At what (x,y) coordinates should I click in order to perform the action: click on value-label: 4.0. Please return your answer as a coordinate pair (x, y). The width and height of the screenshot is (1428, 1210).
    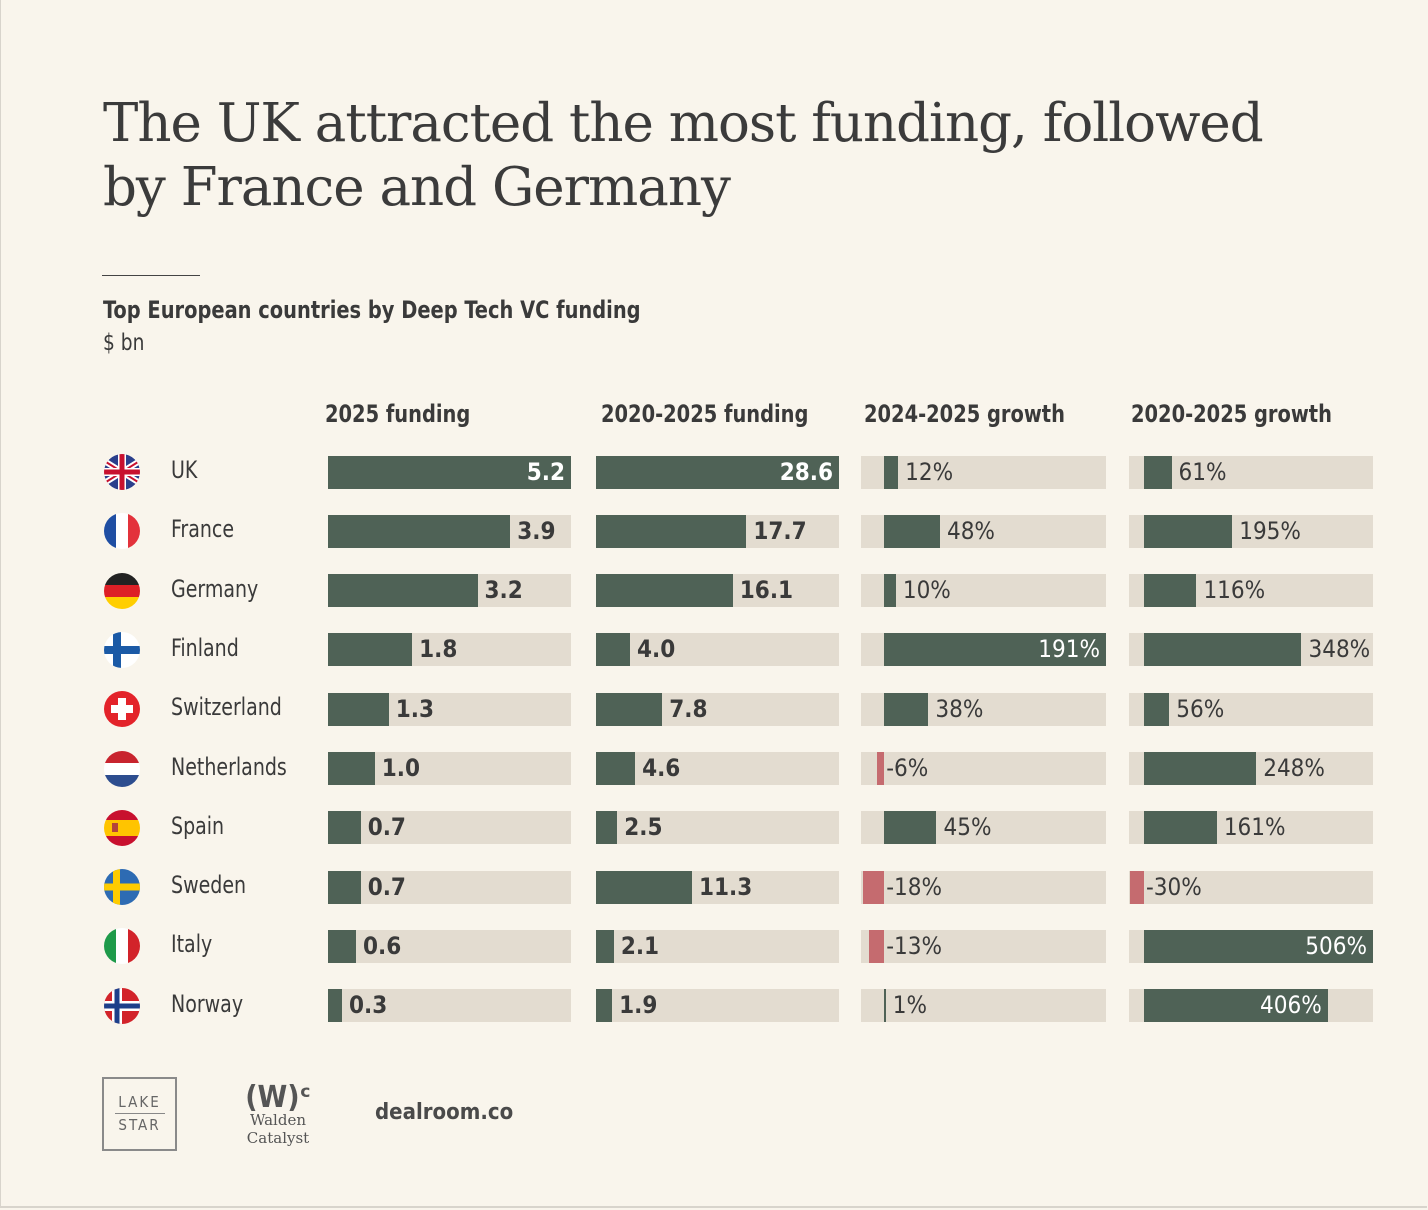
    Looking at the image, I should click on (656, 649).